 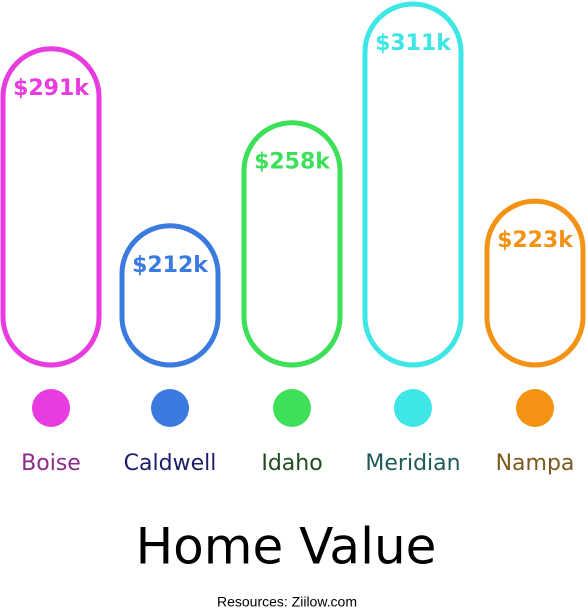 What do you see at coordinates (51, 88) in the screenshot?
I see `value-label: $291k` at bounding box center [51, 88].